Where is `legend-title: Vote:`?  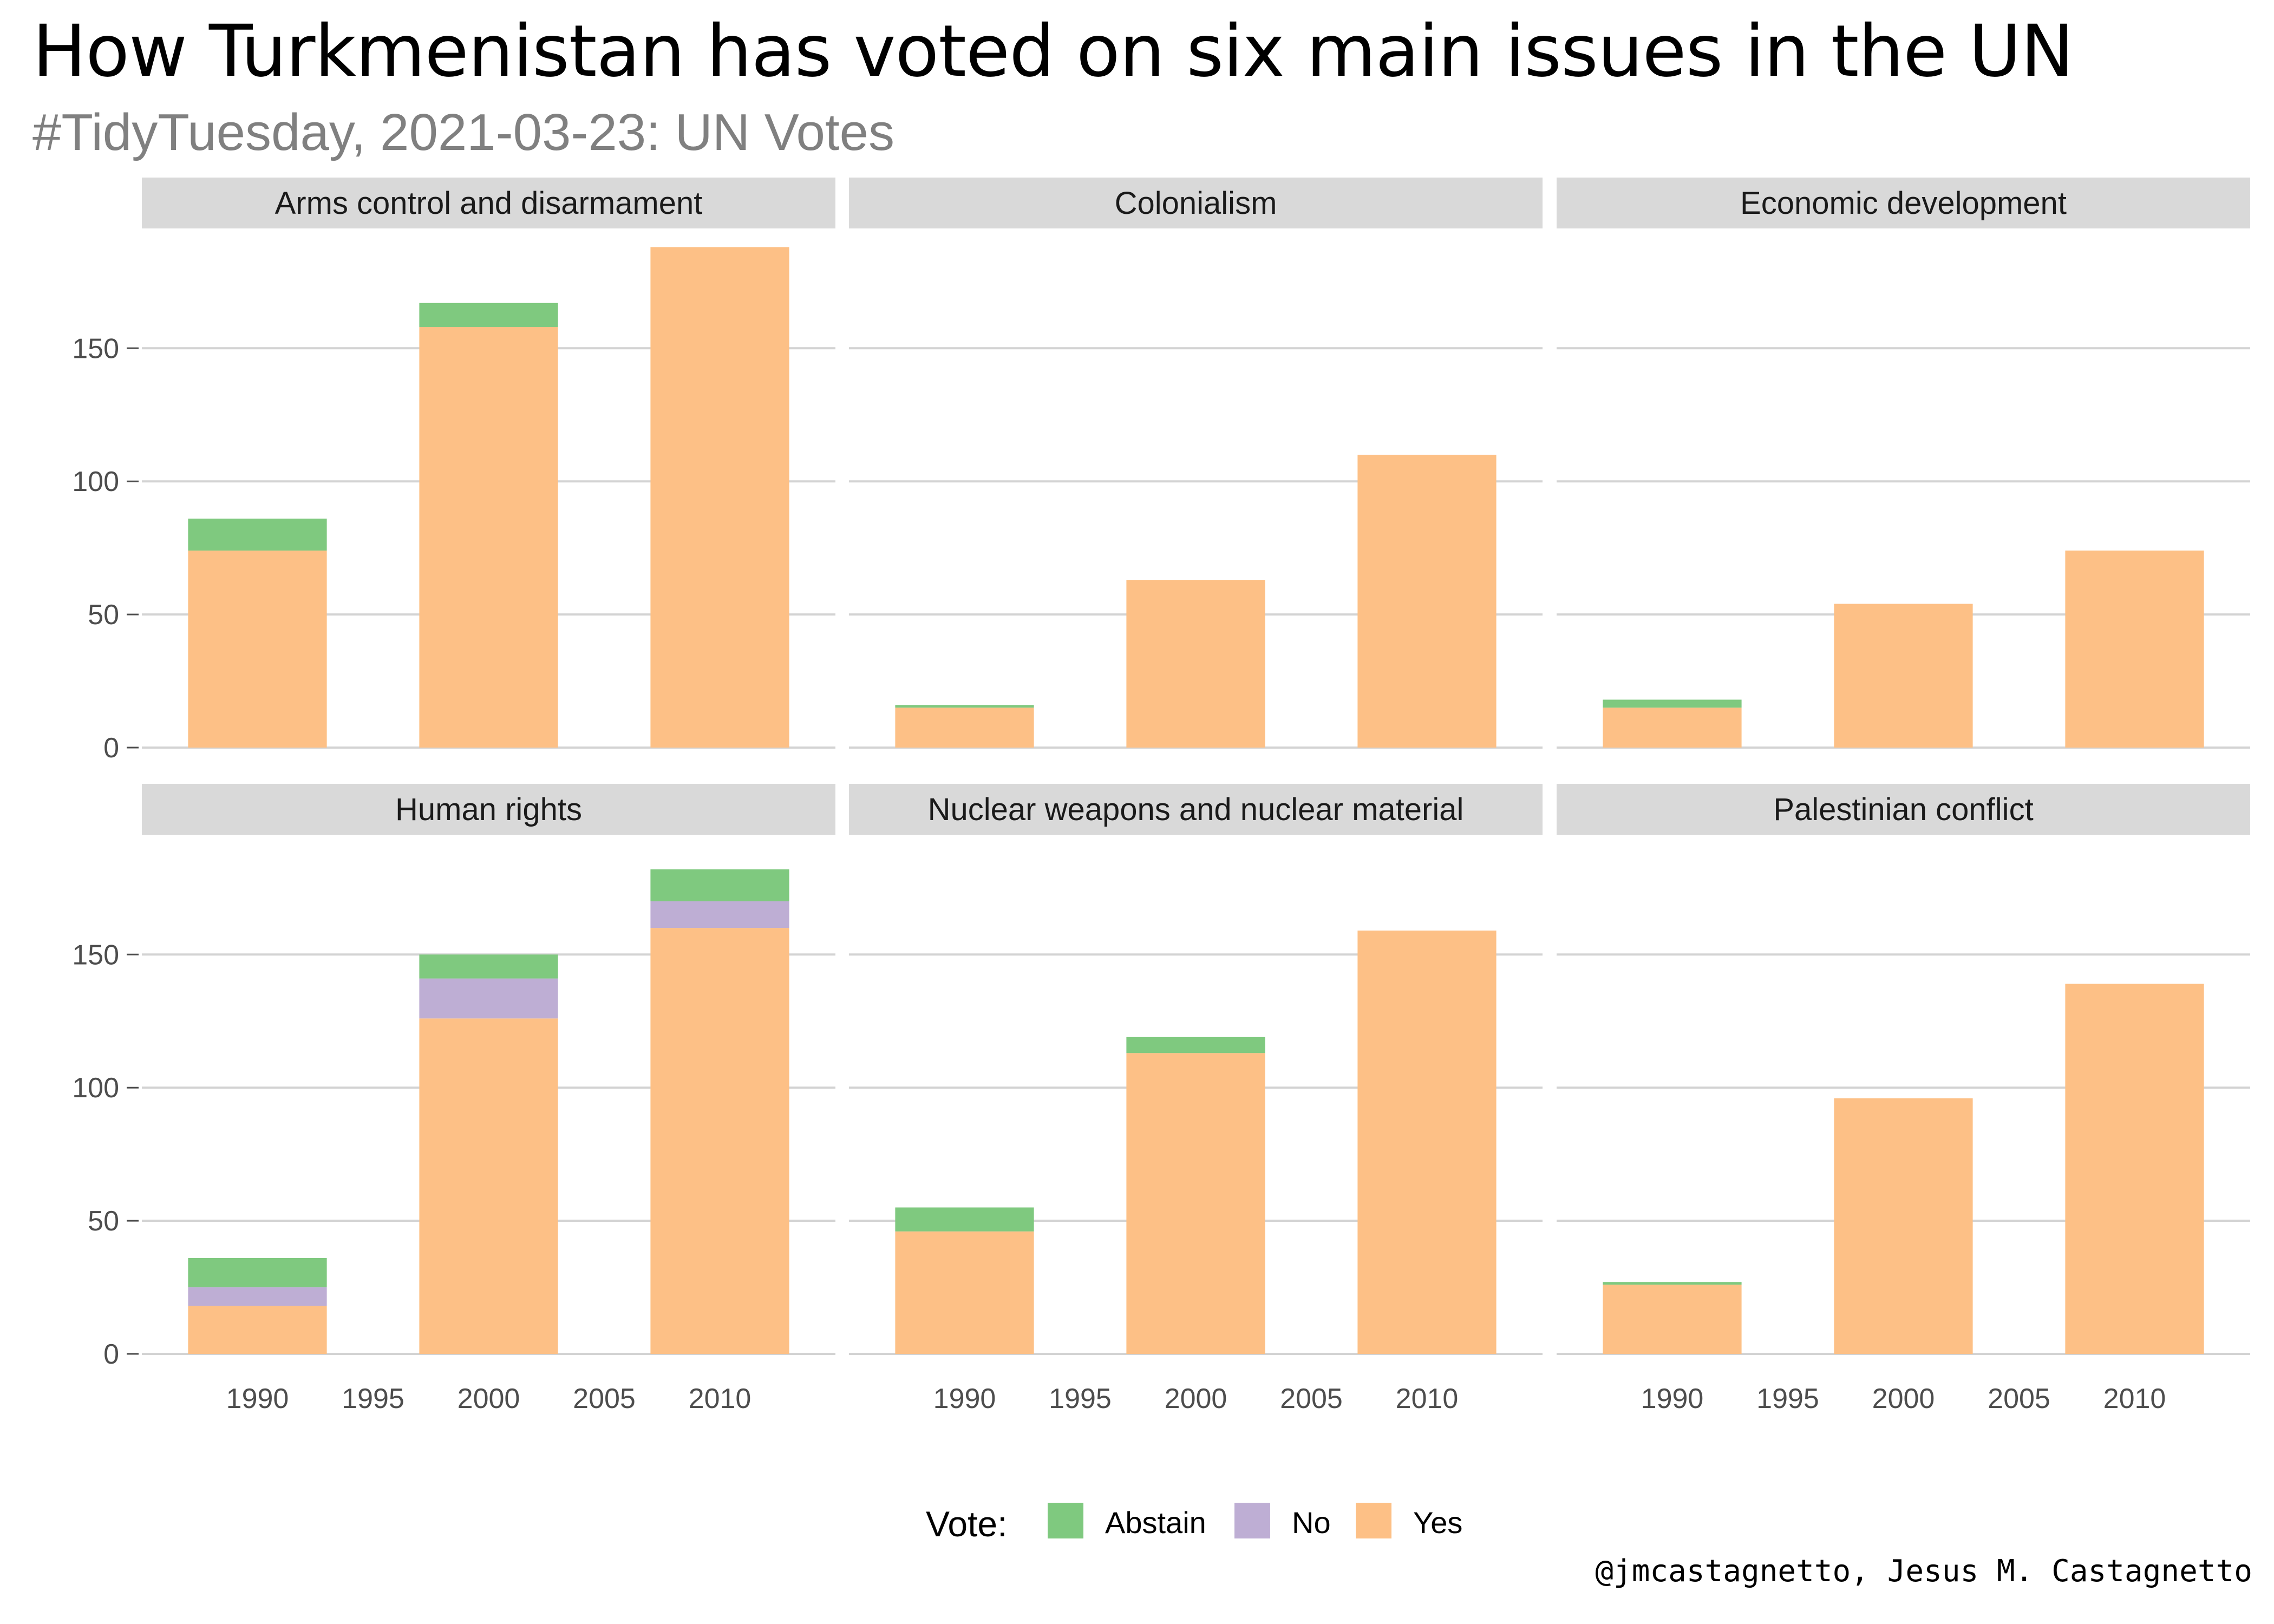
legend-title: Vote: is located at coordinates (967, 1524).